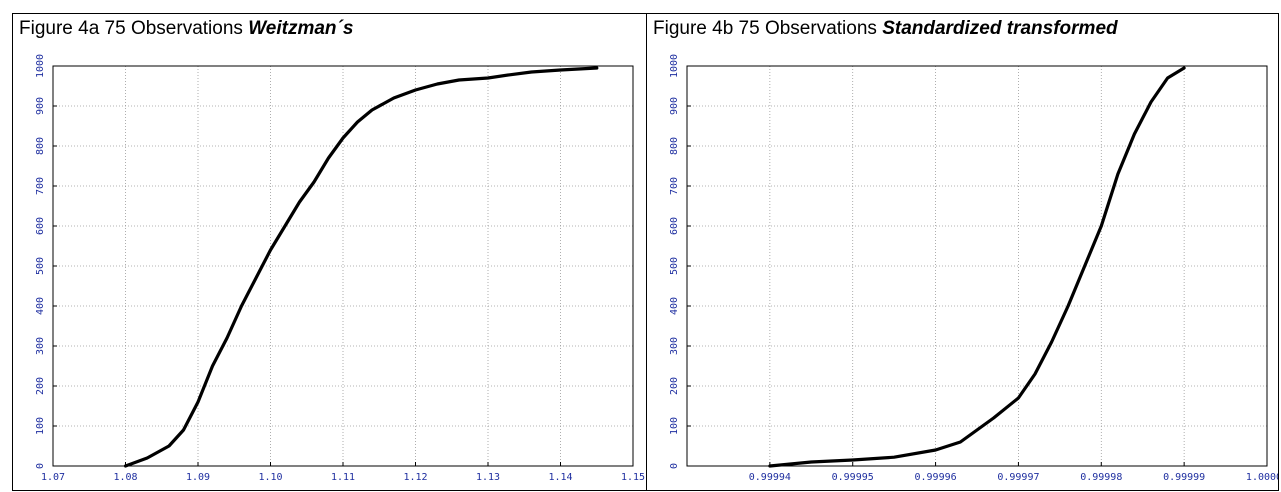 This screenshot has width=1281, height=492. What do you see at coordinates (415, 477) in the screenshot?
I see `x-tick-label: 1.12` at bounding box center [415, 477].